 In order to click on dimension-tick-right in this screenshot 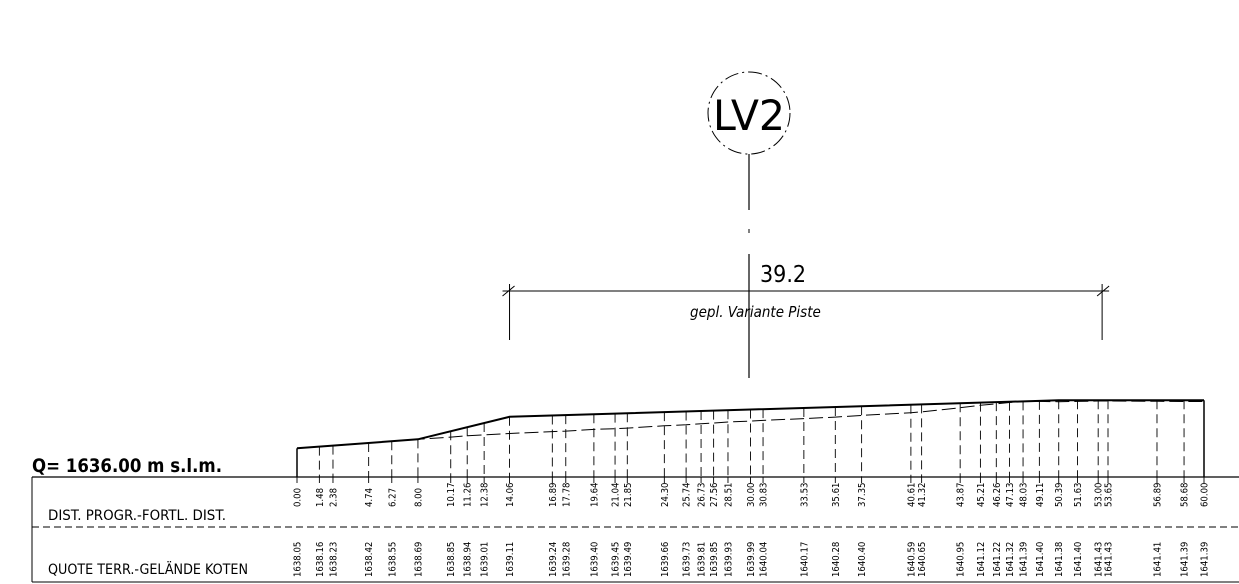, I will do `click(1103, 291)`.